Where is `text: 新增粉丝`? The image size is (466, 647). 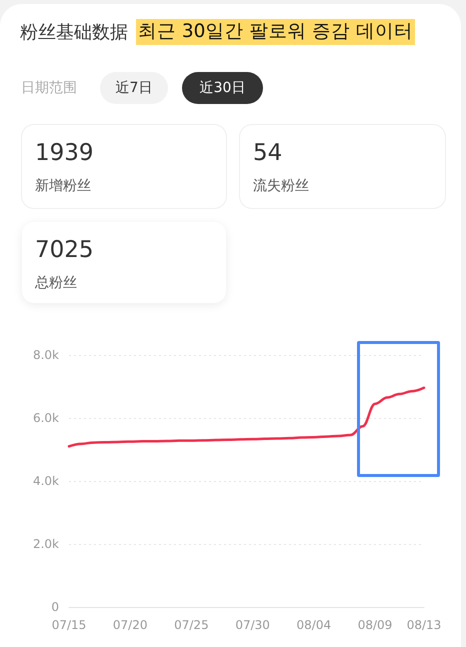 text: 新增粉丝 is located at coordinates (63, 186).